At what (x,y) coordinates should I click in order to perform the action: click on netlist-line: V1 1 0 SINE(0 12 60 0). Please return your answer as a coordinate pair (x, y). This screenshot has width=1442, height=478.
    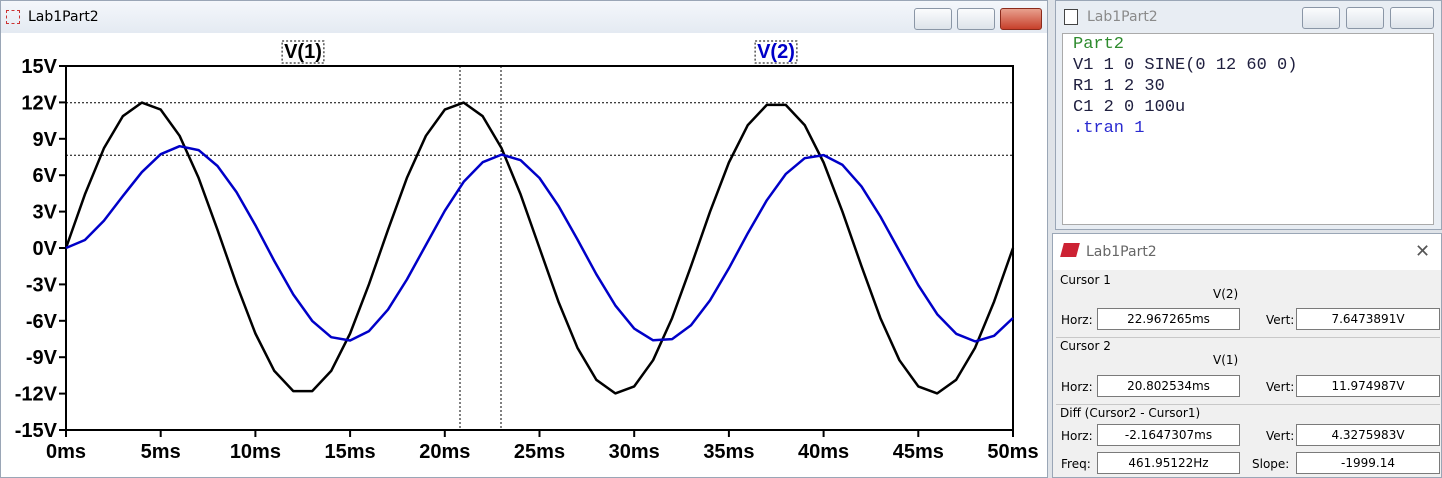
    Looking at the image, I should click on (1185, 65).